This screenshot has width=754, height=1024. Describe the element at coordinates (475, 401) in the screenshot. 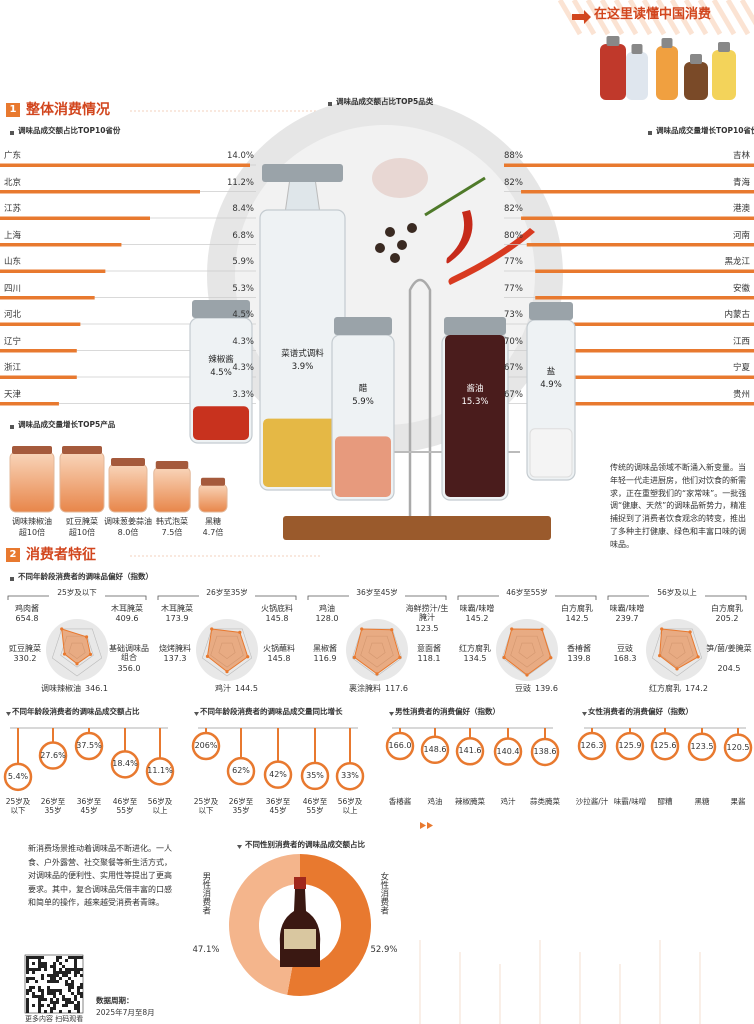

I see `value-label: 15.3%` at that location.